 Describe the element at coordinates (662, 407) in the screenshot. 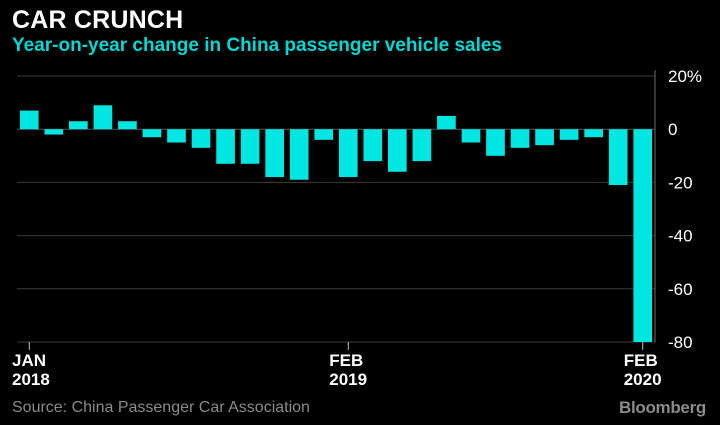

I see `bloomberg-logo: Bloomberg` at that location.